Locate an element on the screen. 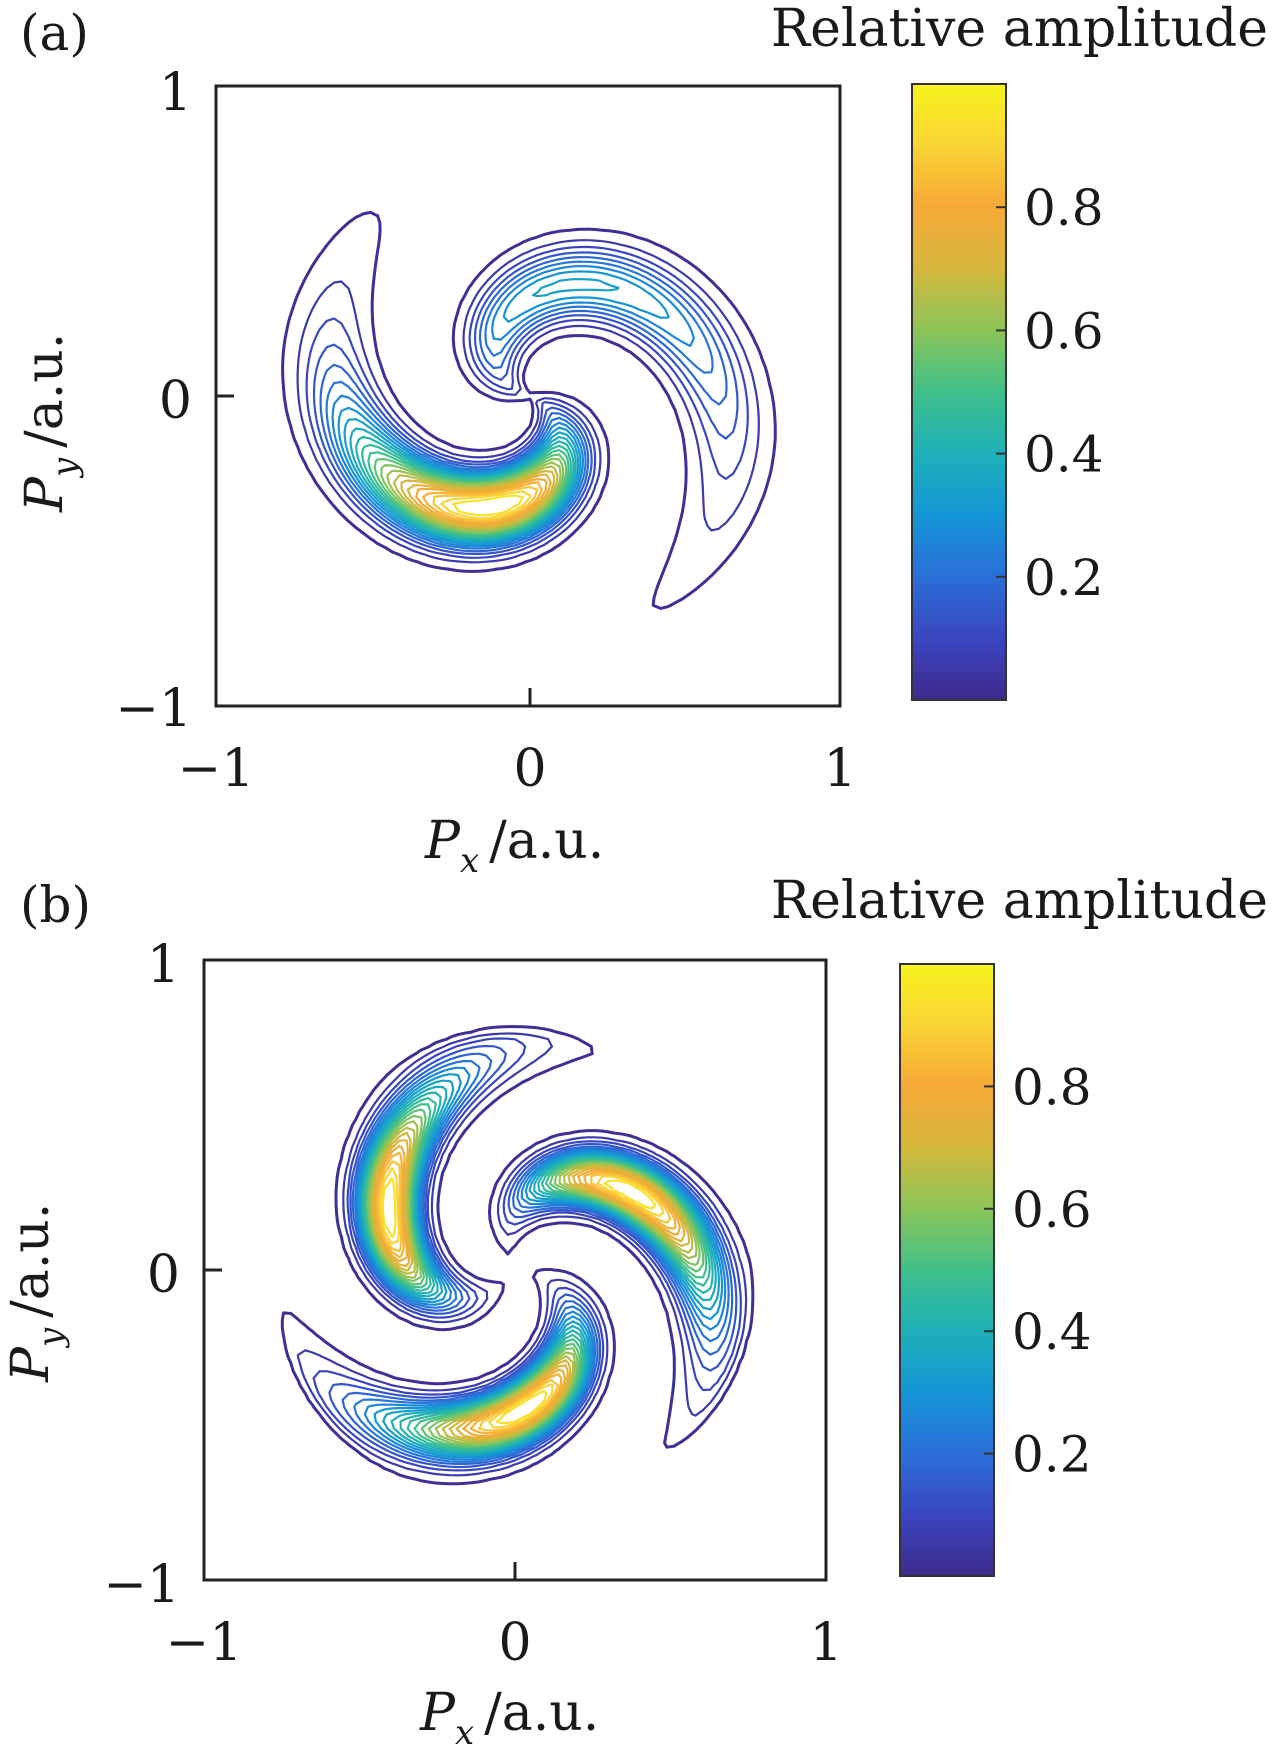 This screenshot has height=1744, width=1272. panel-label: (b) is located at coordinates (55, 905).